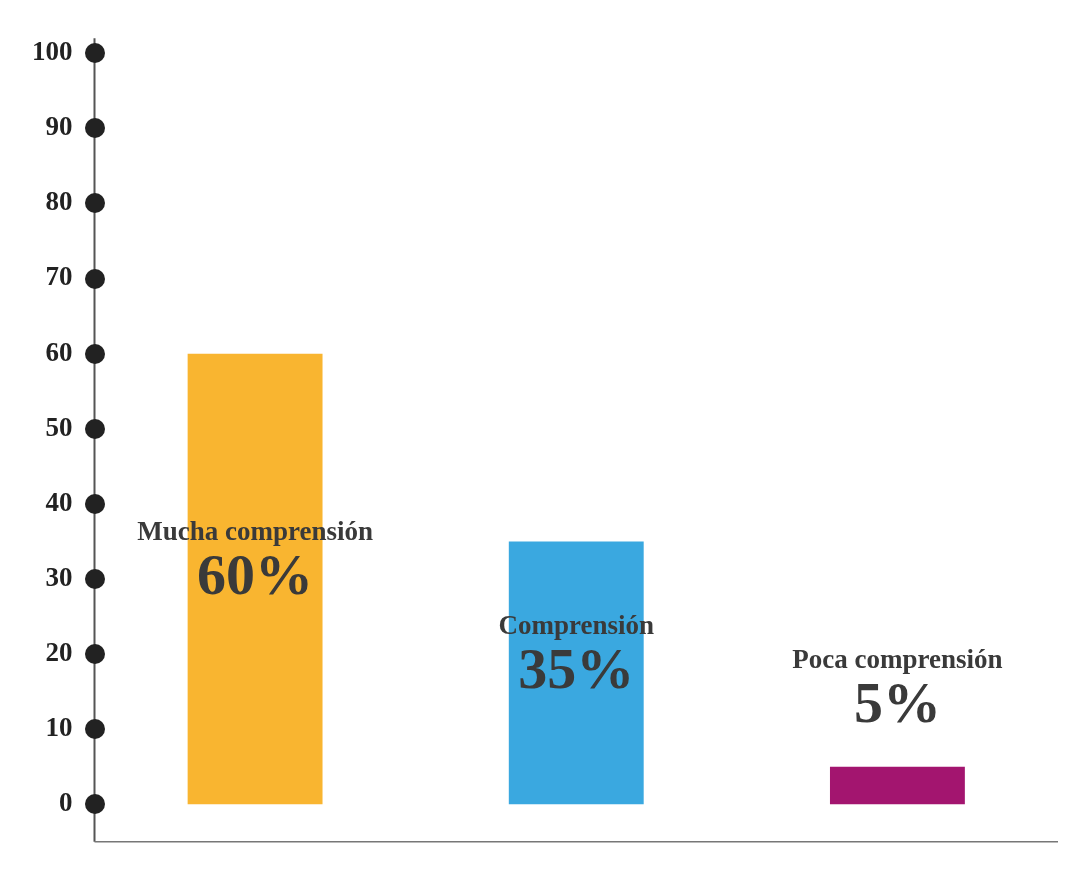 Image resolution: width=1088 pixels, height=880 pixels. Describe the element at coordinates (59, 201) in the screenshot. I see `y-tick-label: 80` at that location.